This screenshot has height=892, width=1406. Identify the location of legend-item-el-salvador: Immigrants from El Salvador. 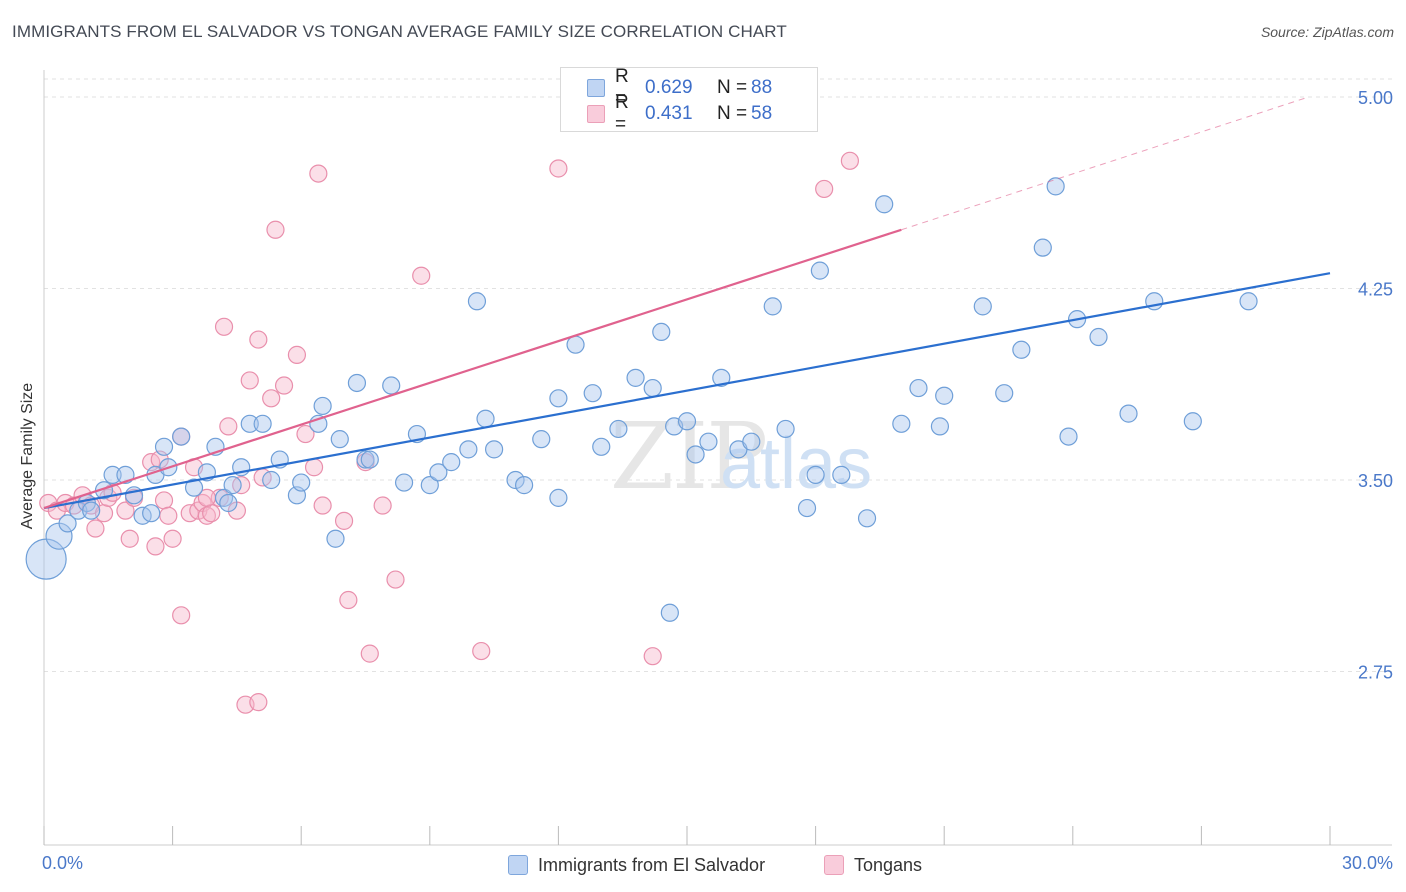
(636, 865).